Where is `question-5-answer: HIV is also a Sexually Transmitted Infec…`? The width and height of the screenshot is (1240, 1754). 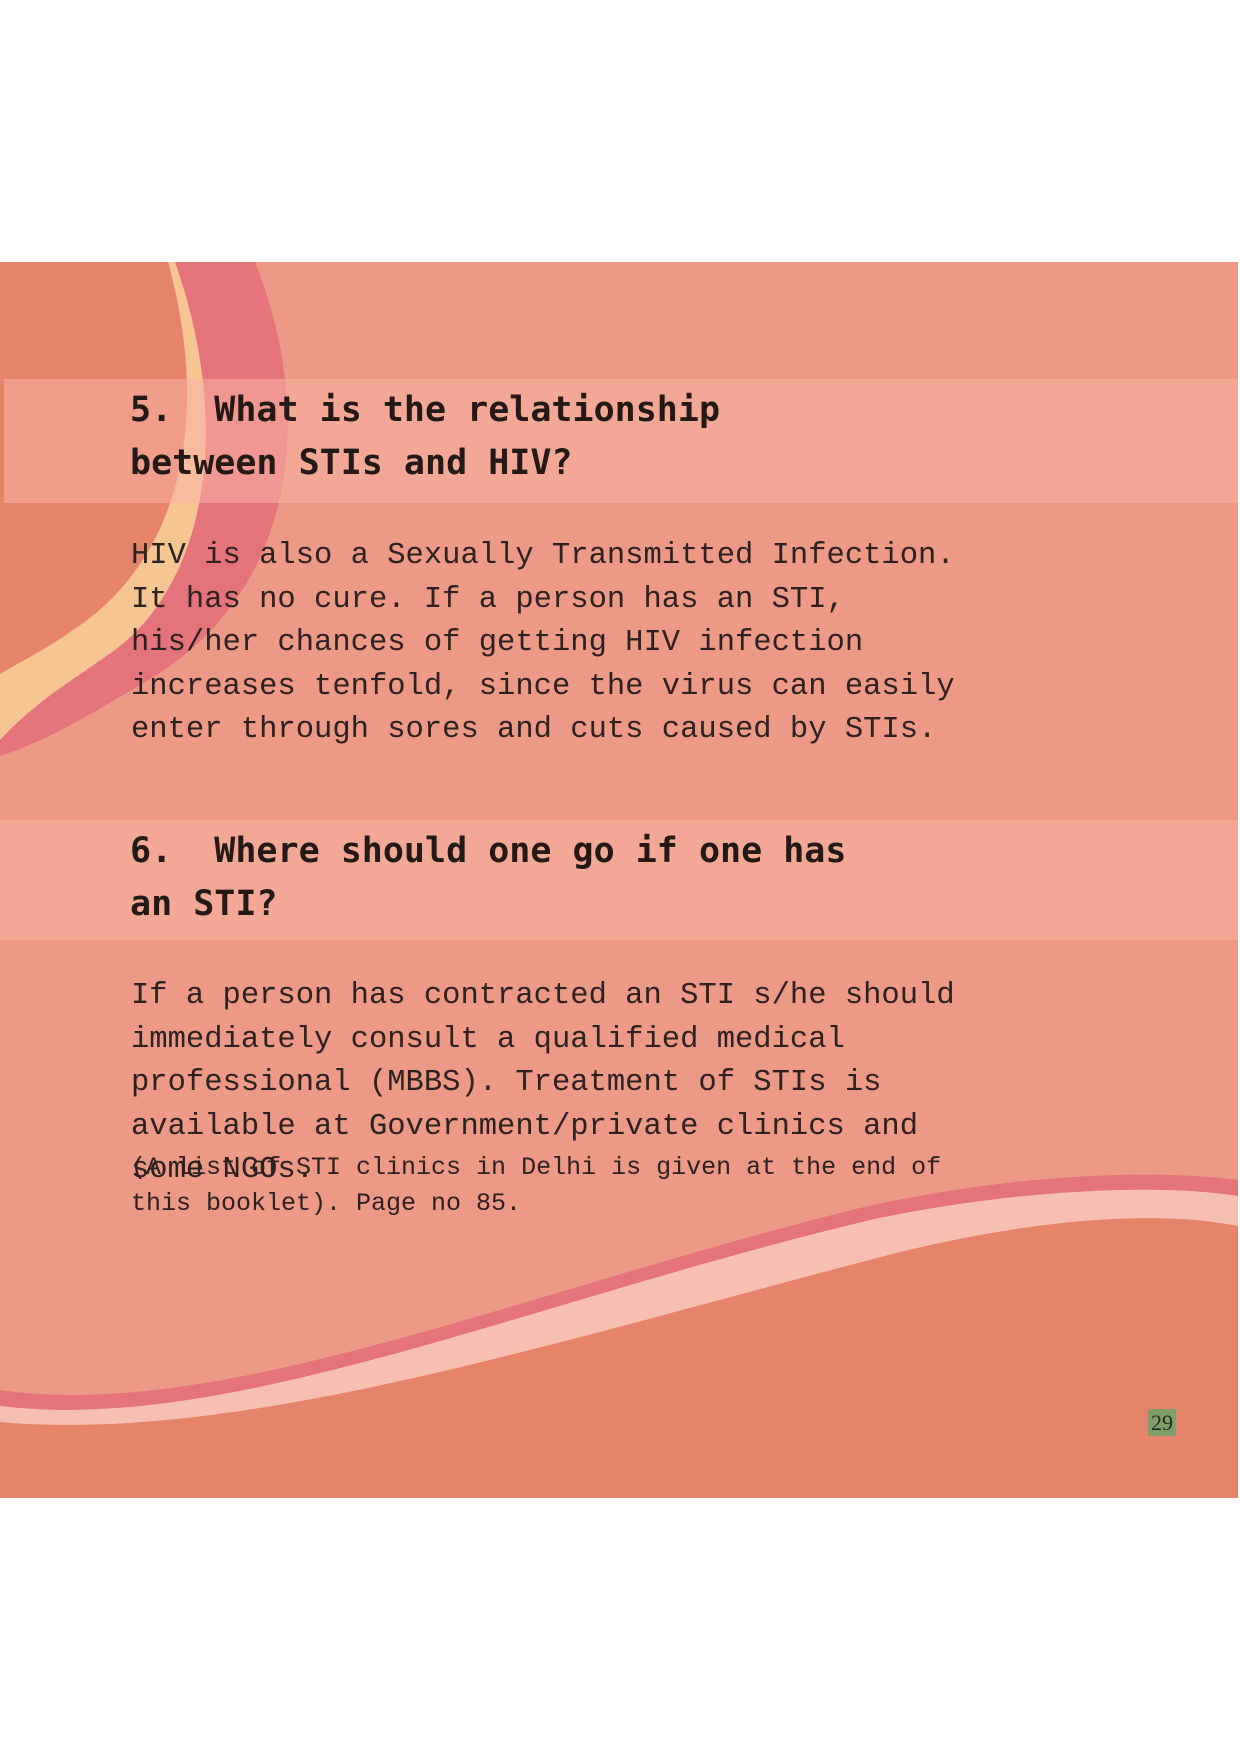 question-5-answer: HIV is also a Sexually Transmitted Infec… is located at coordinates (543, 643).